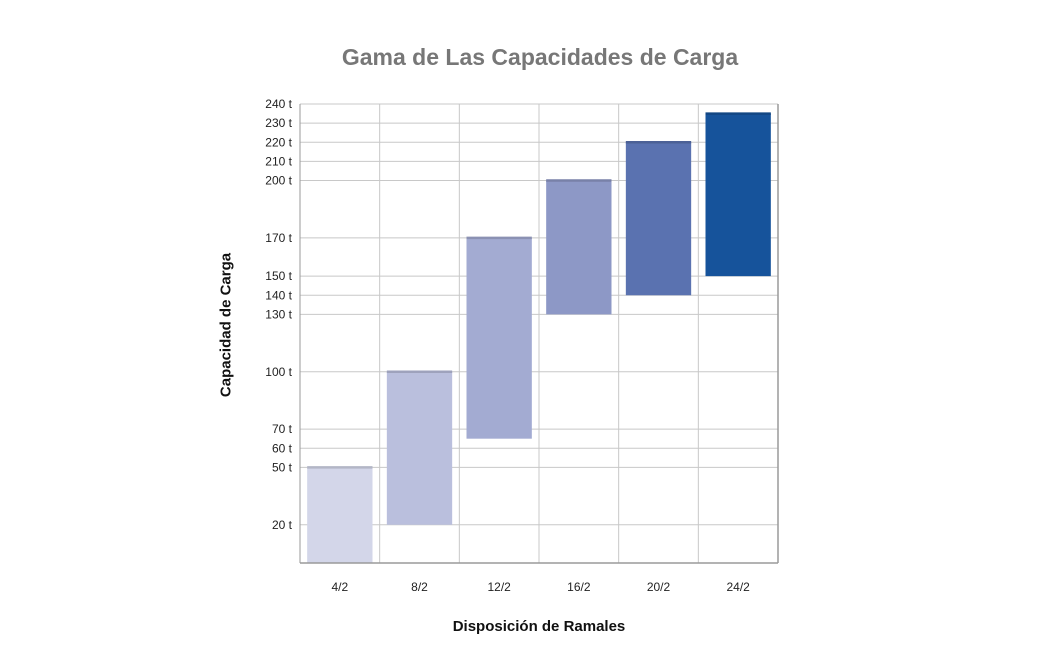 This screenshot has height=670, width=1050. I want to click on x-tick-label: 12/2, so click(499, 587).